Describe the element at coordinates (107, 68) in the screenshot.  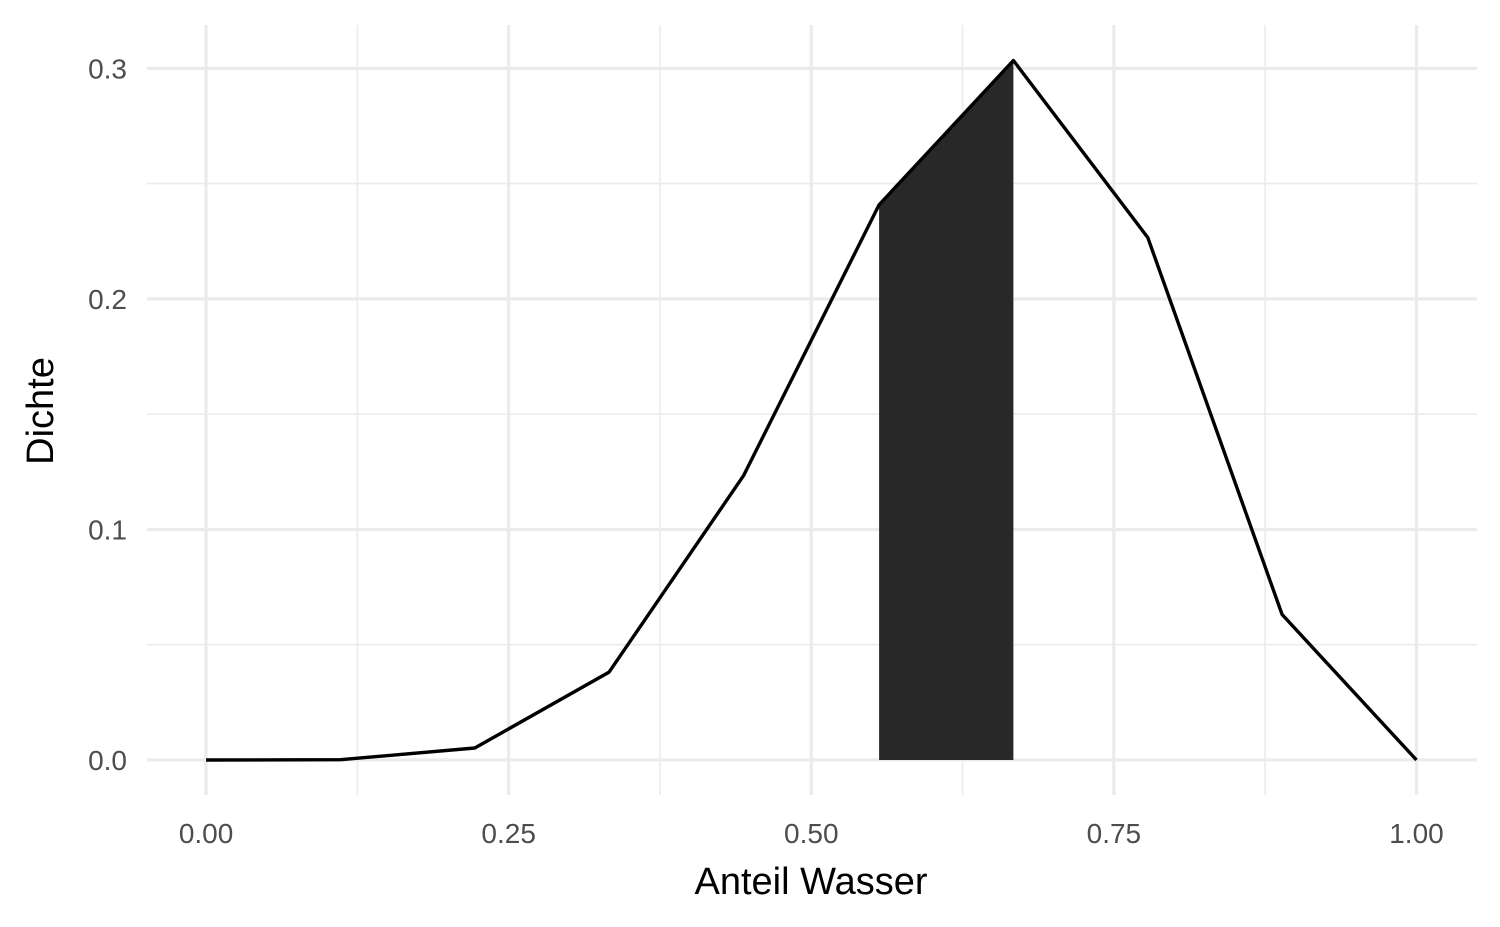
I see `y-tick-label: 0.3` at that location.